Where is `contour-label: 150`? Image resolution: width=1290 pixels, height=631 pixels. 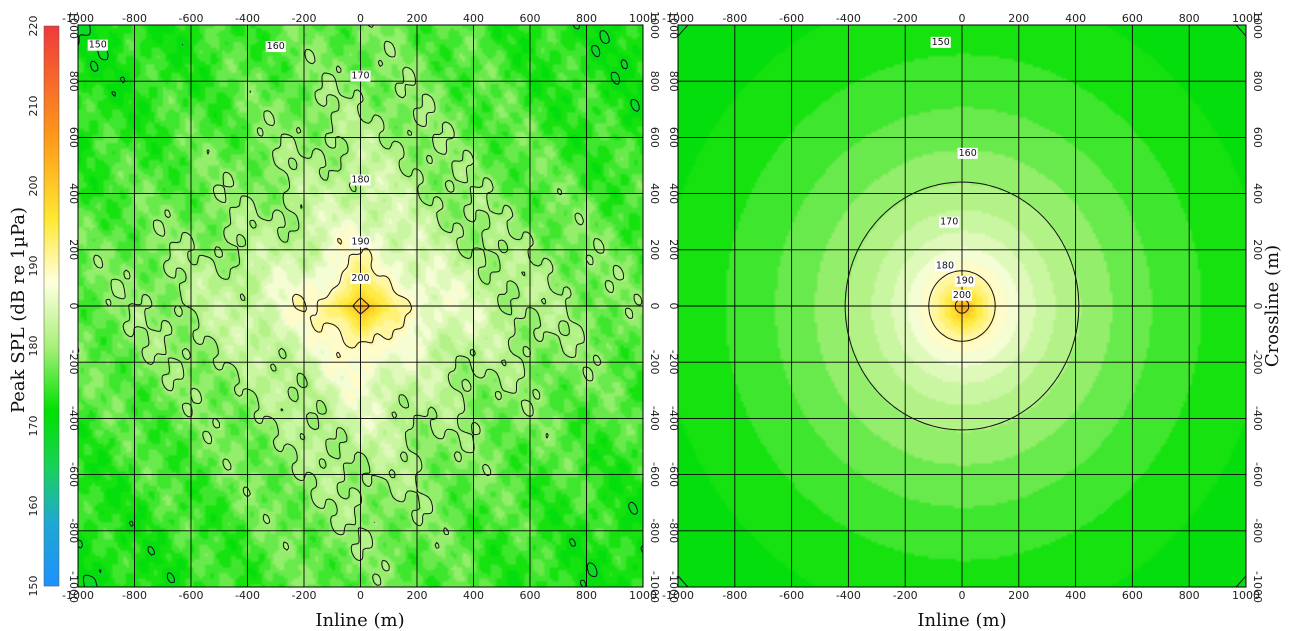
contour-label: 150 is located at coordinates (98, 45).